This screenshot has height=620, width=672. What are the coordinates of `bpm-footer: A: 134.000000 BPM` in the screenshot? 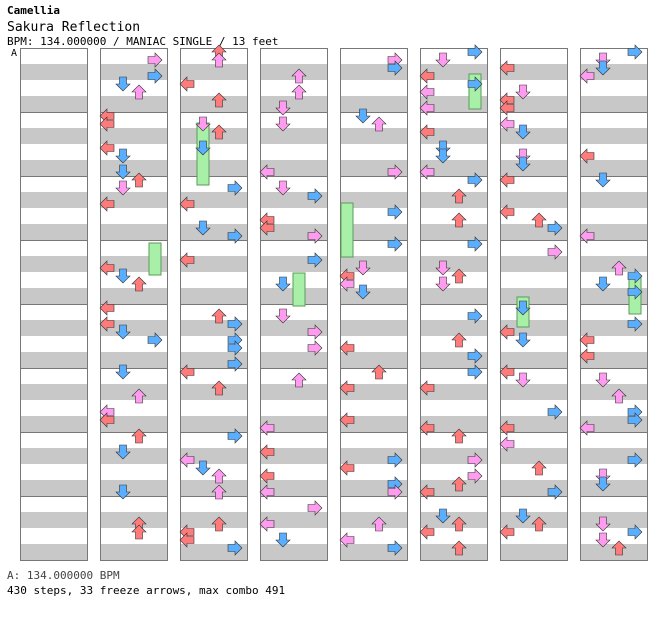 It's located at (63, 575).